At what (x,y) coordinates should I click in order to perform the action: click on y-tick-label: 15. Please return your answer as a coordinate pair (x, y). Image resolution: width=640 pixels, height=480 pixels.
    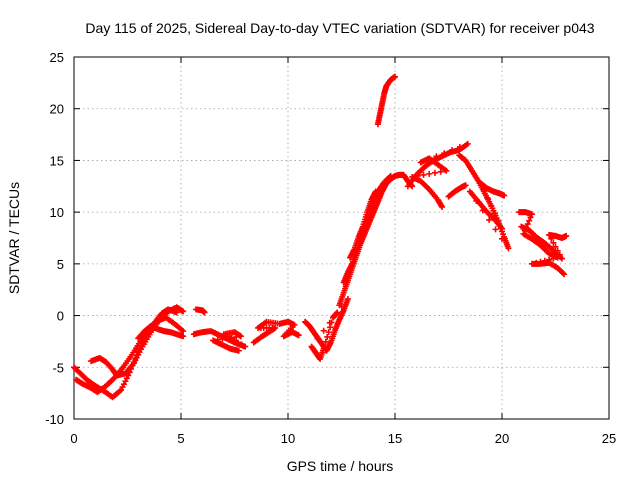
    Looking at the image, I should click on (57, 160).